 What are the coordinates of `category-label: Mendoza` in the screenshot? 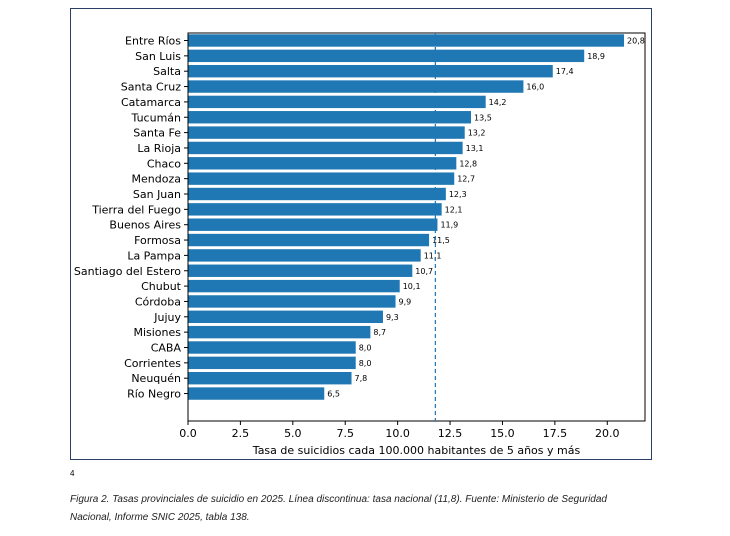 It's located at (156, 179).